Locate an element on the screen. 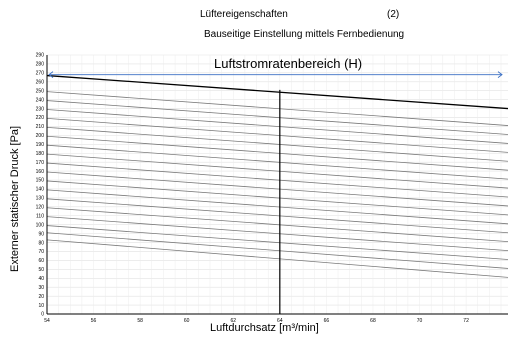 This screenshot has height=338, width=508. y-axis-title: Externer statischer Druck [Pa] is located at coordinates (15, 199).